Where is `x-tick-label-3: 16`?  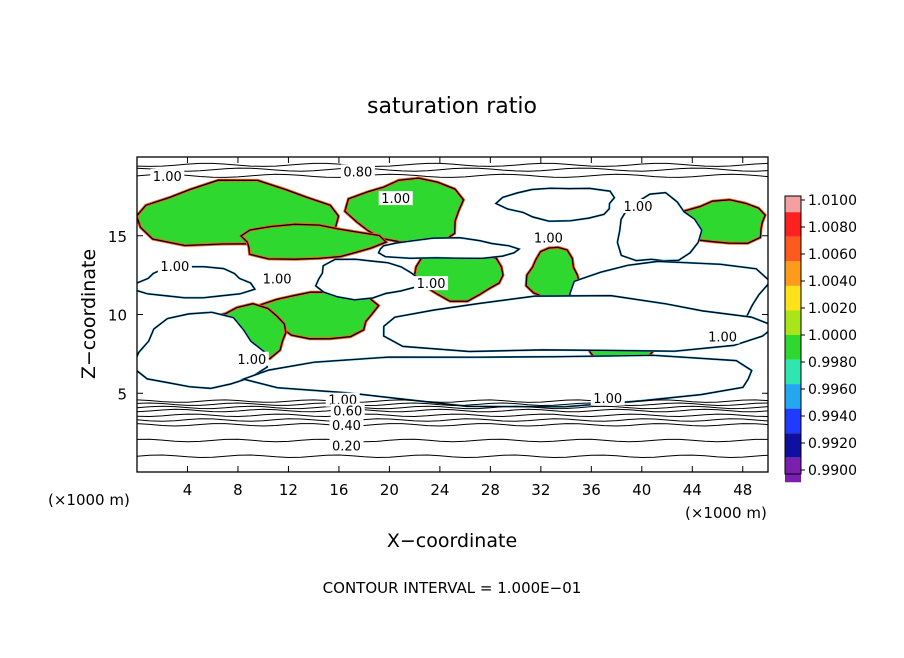 x-tick-label-3: 16 is located at coordinates (338, 490).